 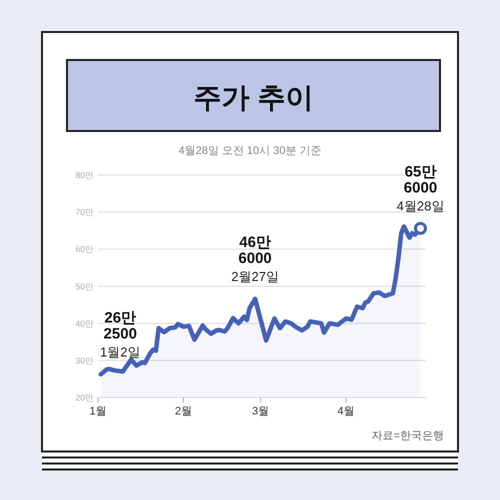 I want to click on text: 자료=한국은행, so click(x=408, y=436).